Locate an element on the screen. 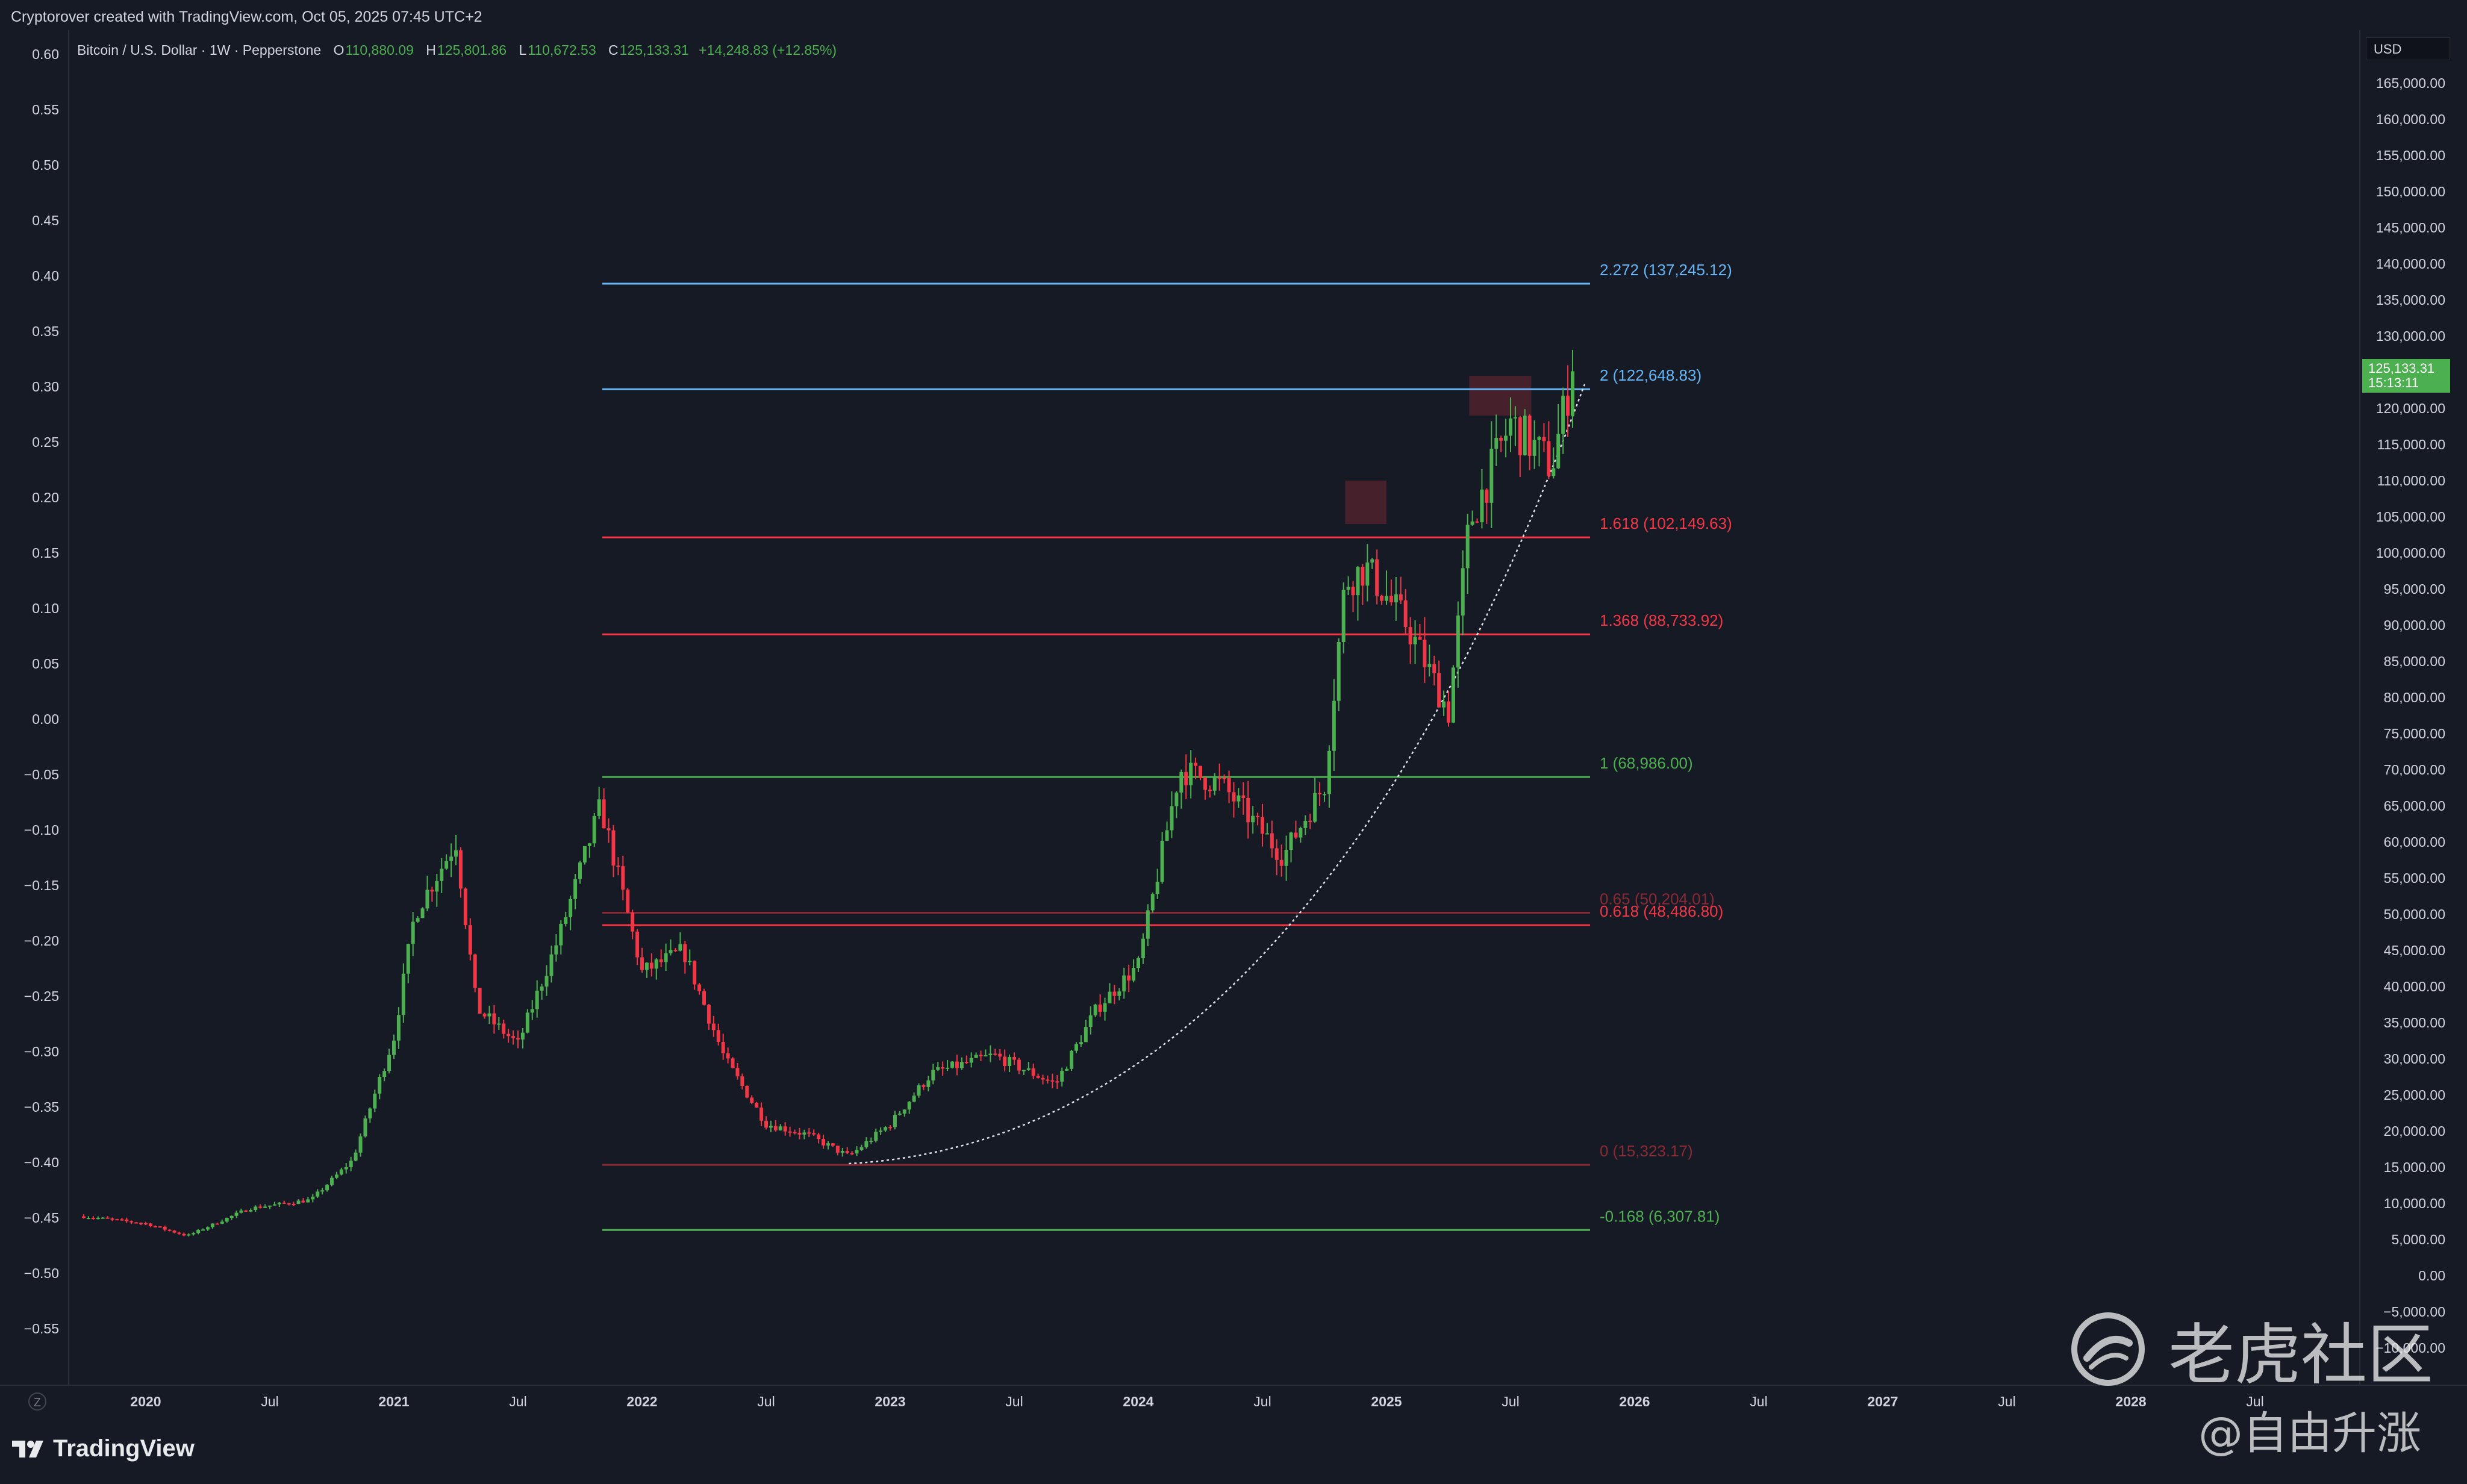 This screenshot has height=1484, width=2467. fib-level-label: 0.618 (48,486.80) is located at coordinates (1661, 911).